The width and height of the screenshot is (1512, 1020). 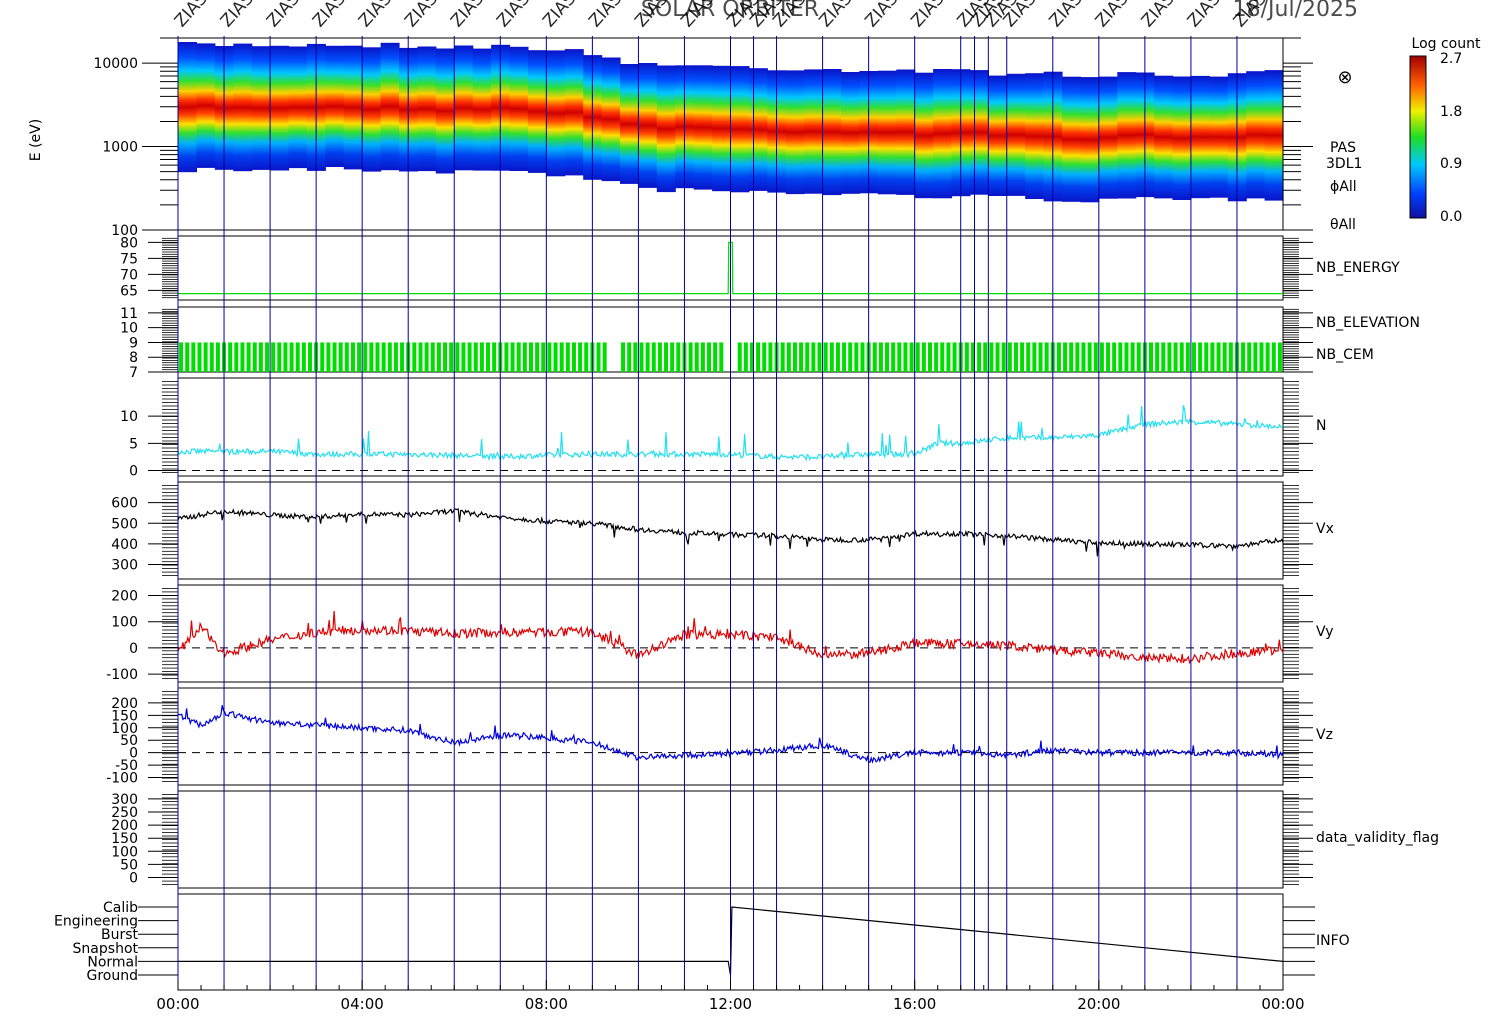 What do you see at coordinates (1098, 1004) in the screenshot?
I see `time-tick-label: 20:00` at bounding box center [1098, 1004].